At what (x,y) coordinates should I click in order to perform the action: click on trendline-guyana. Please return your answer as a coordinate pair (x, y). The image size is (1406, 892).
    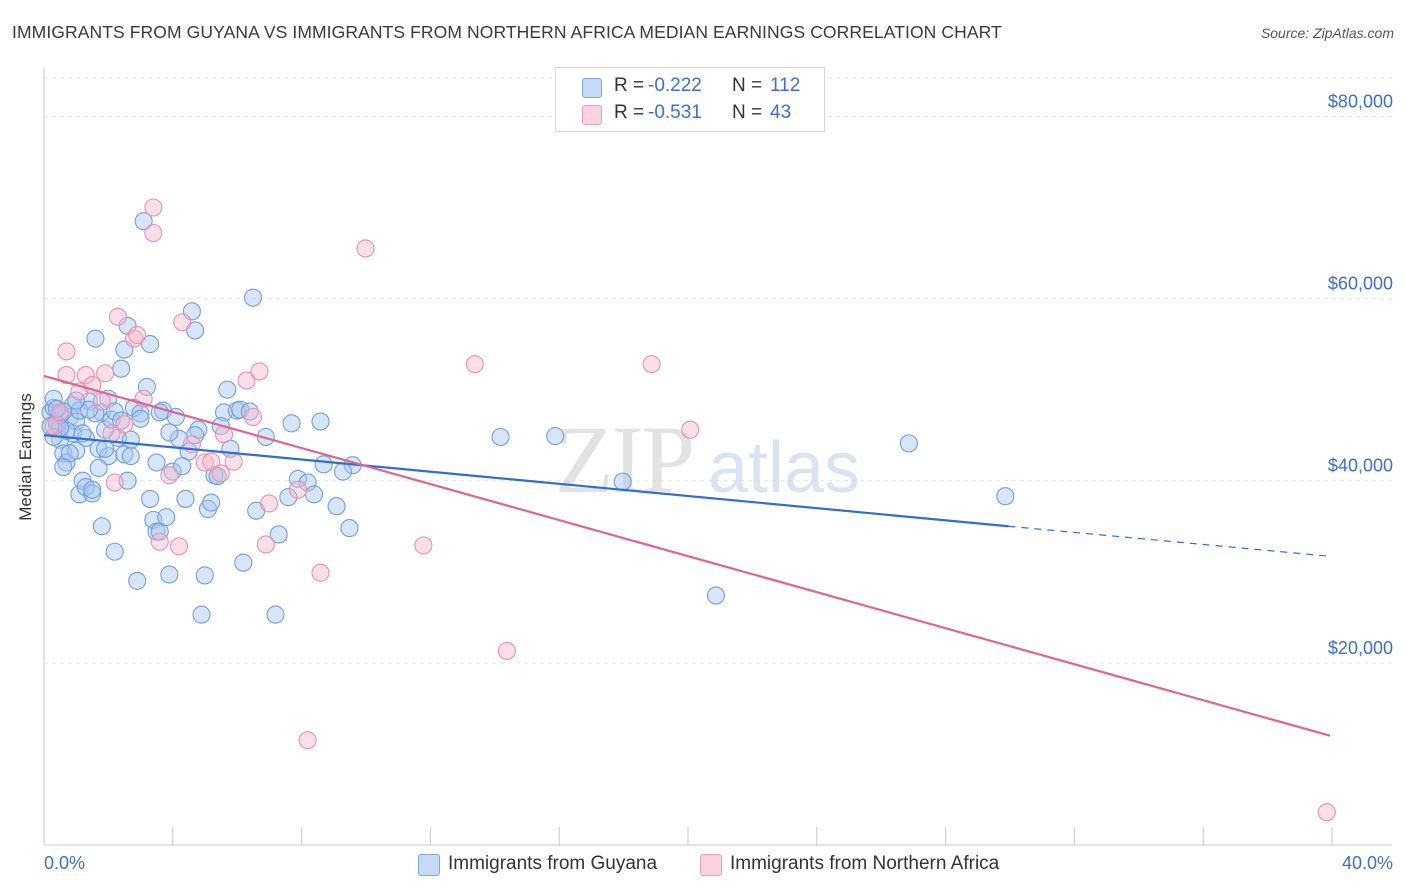
    Looking at the image, I should click on (526, 481).